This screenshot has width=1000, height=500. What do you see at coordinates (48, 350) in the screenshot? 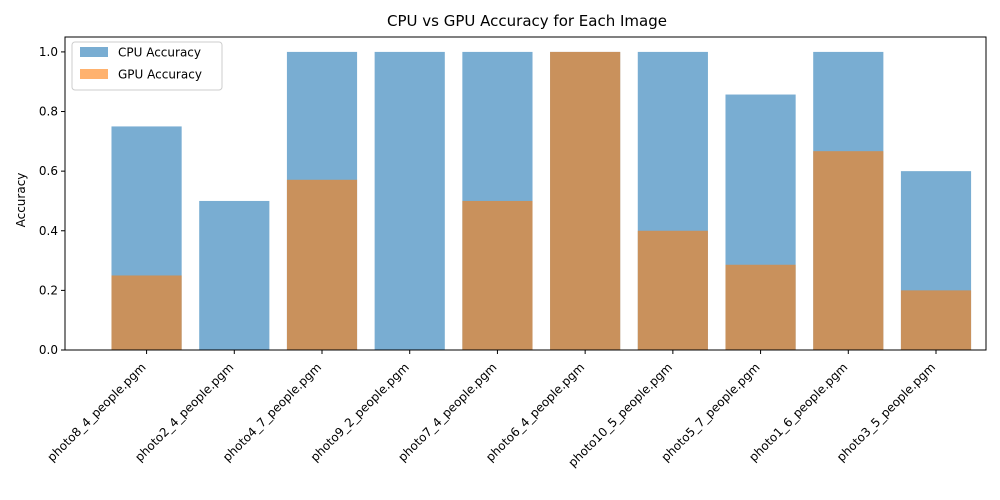
I see `y-tick-label: 0.0` at bounding box center [48, 350].